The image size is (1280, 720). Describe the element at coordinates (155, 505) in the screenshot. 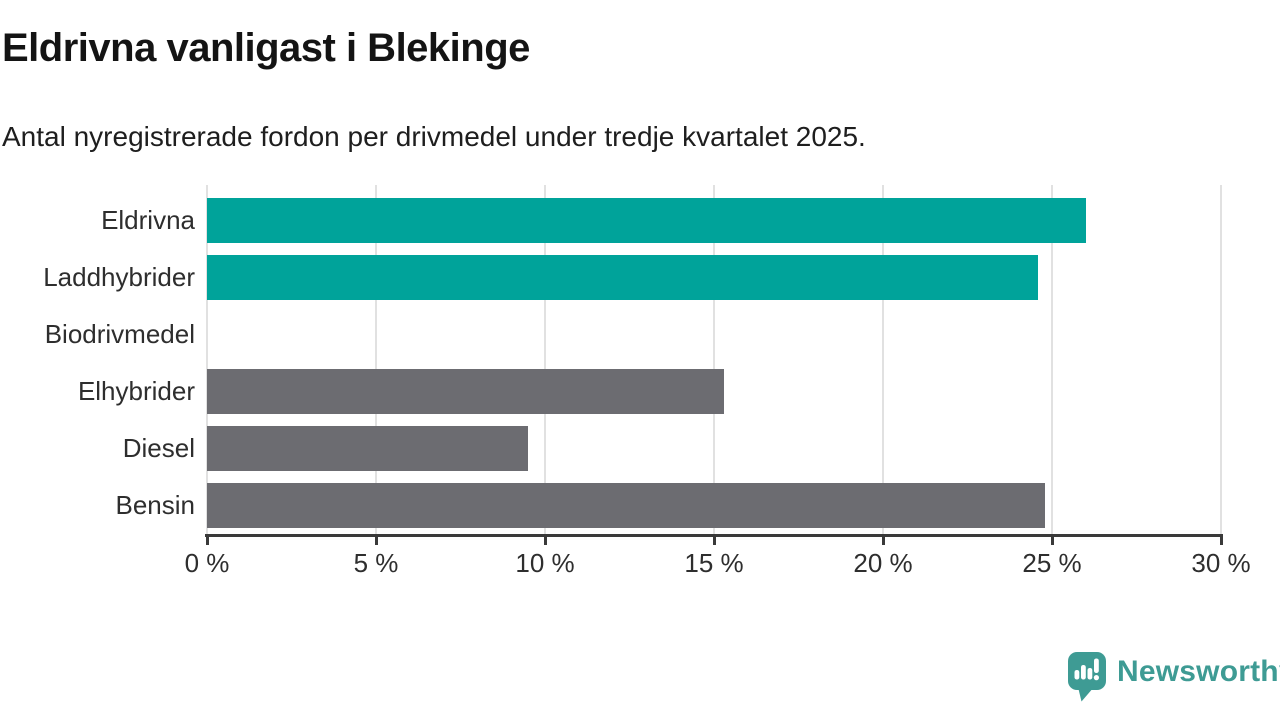

I see `category-label-bensin: Bensin` at that location.